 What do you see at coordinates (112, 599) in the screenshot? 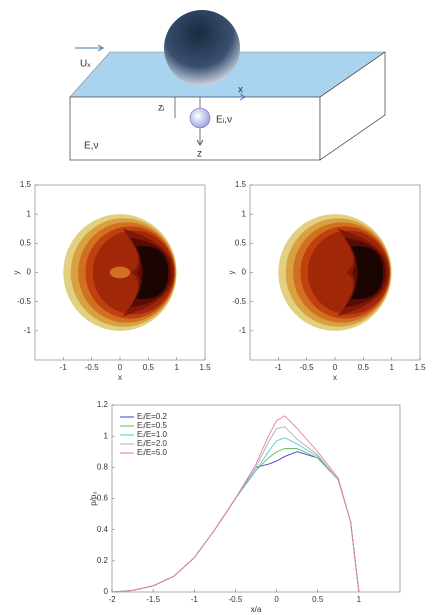
I see `x-tick-label: -2` at bounding box center [112, 599].